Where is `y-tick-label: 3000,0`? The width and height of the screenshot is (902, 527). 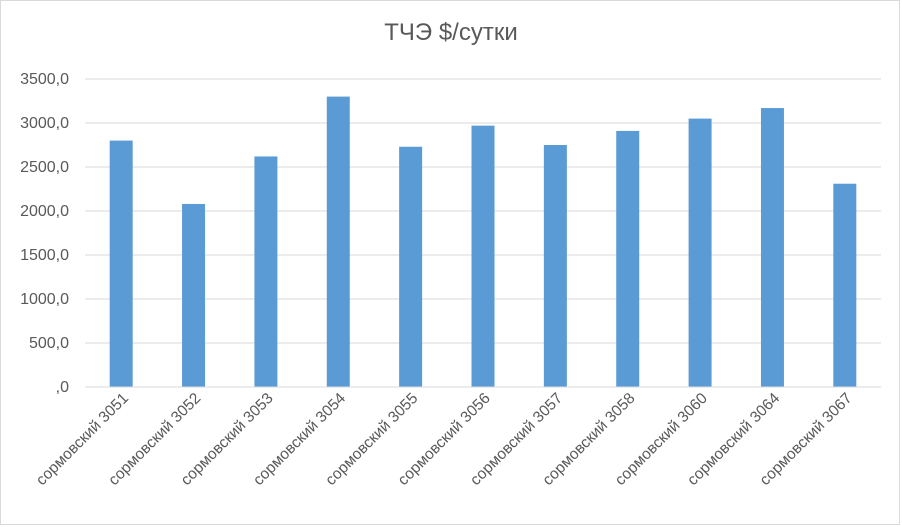 y-tick-label: 3000,0 is located at coordinates (44, 123).